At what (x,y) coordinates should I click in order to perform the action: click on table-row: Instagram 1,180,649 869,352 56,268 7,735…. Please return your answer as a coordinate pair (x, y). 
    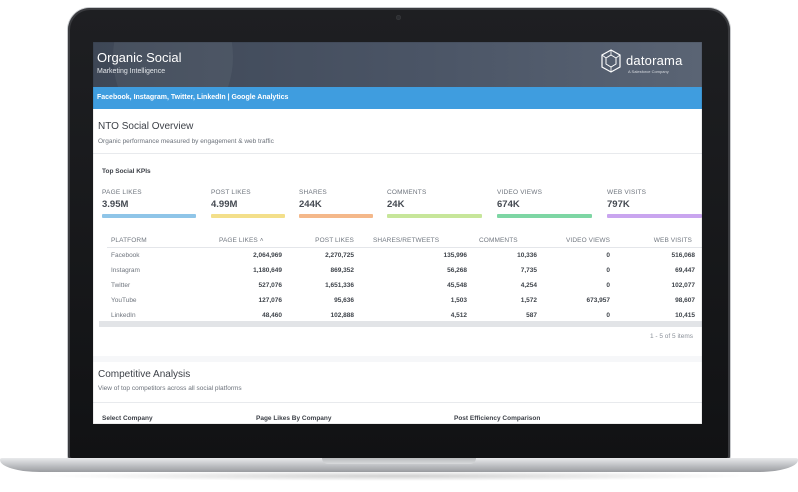
    Looking at the image, I should click on (404, 270).